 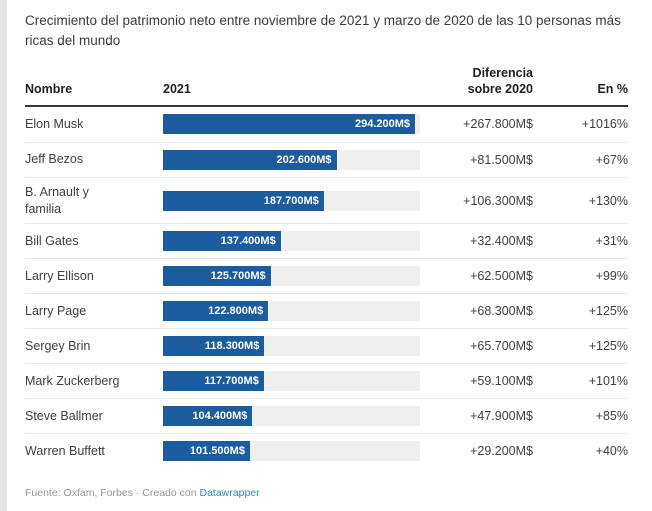 I want to click on row-pct-value: +101%, so click(x=608, y=381).